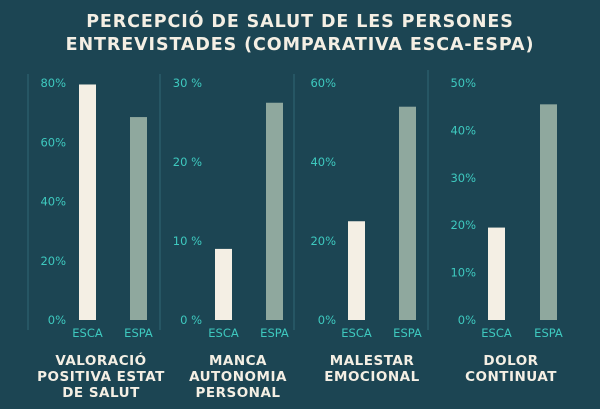 Image resolution: width=600 pixels, height=409 pixels. I want to click on panel-1-tick-label: 80%, so click(53, 83).